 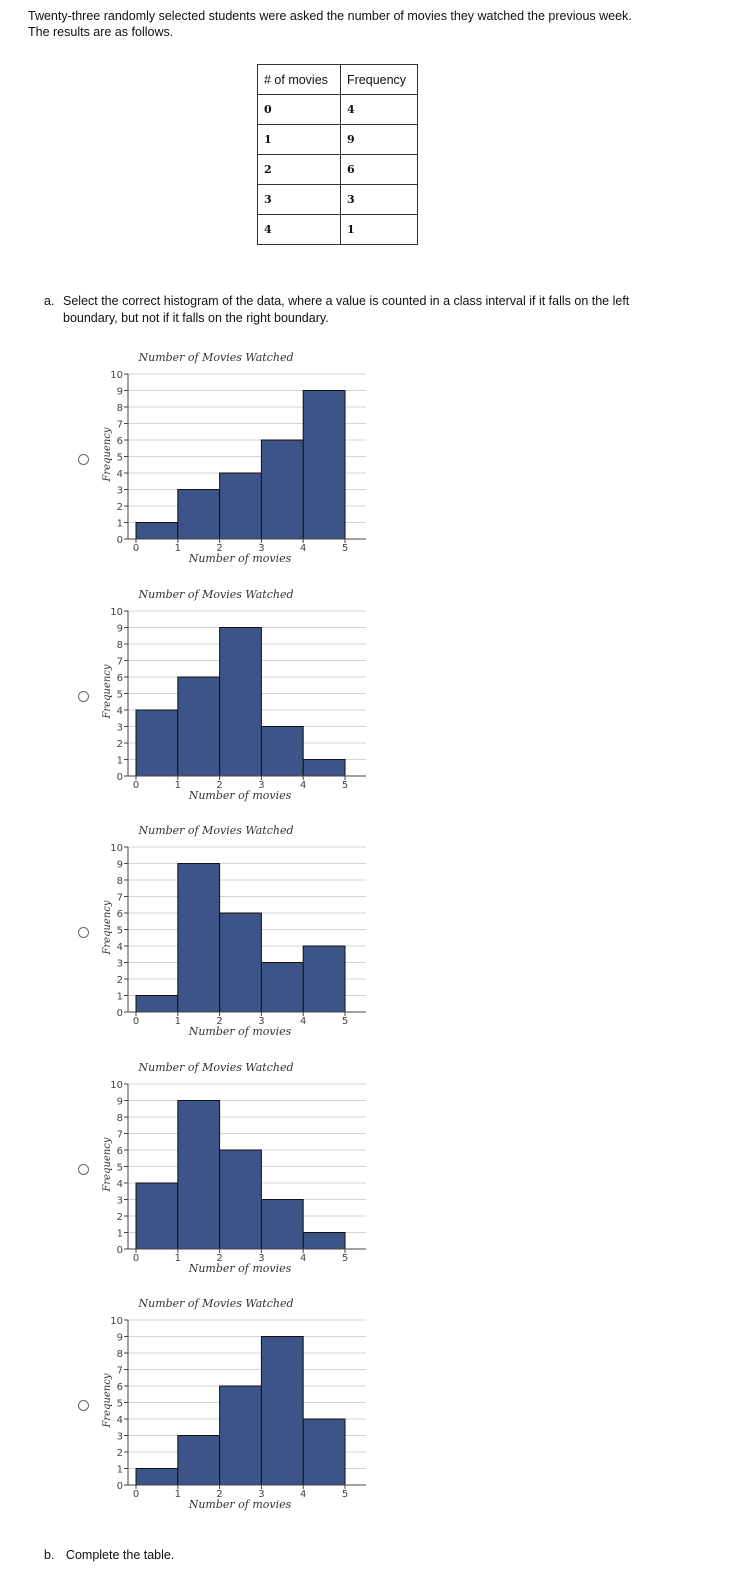 I want to click on question-b-text: Complete the table., so click(x=120, y=1555).